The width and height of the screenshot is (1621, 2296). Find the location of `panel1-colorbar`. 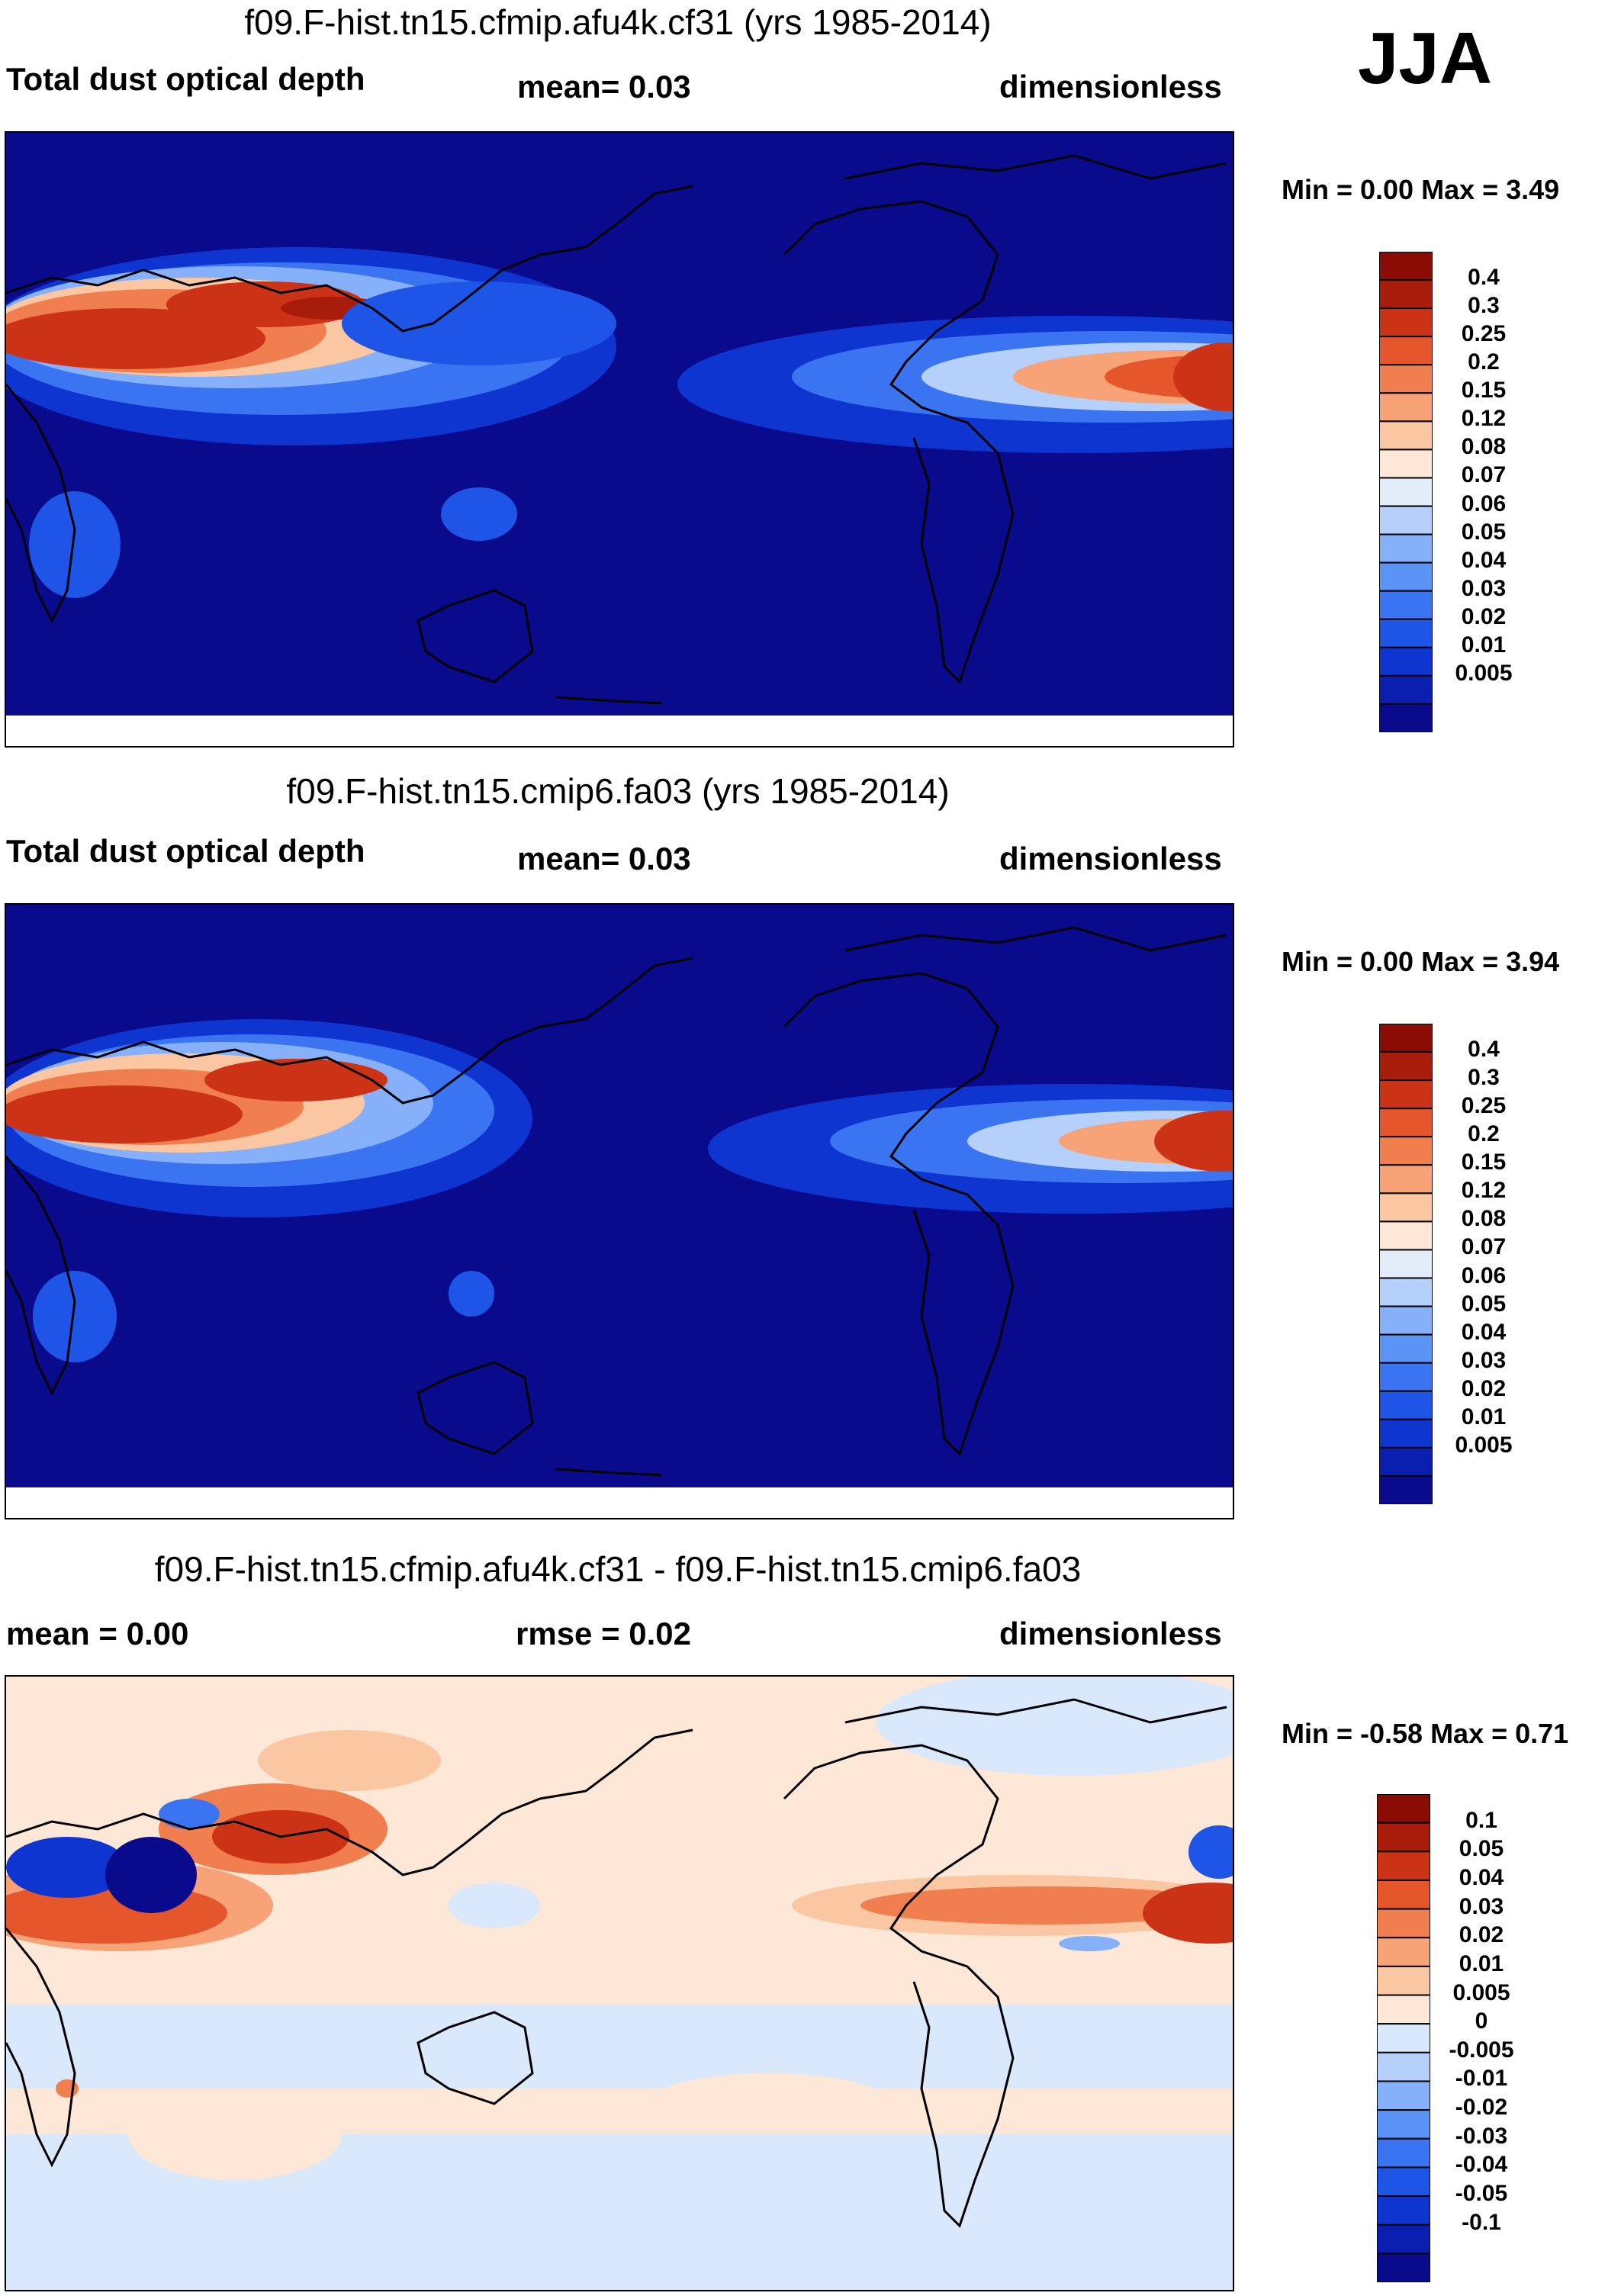

panel1-colorbar is located at coordinates (1406, 492).